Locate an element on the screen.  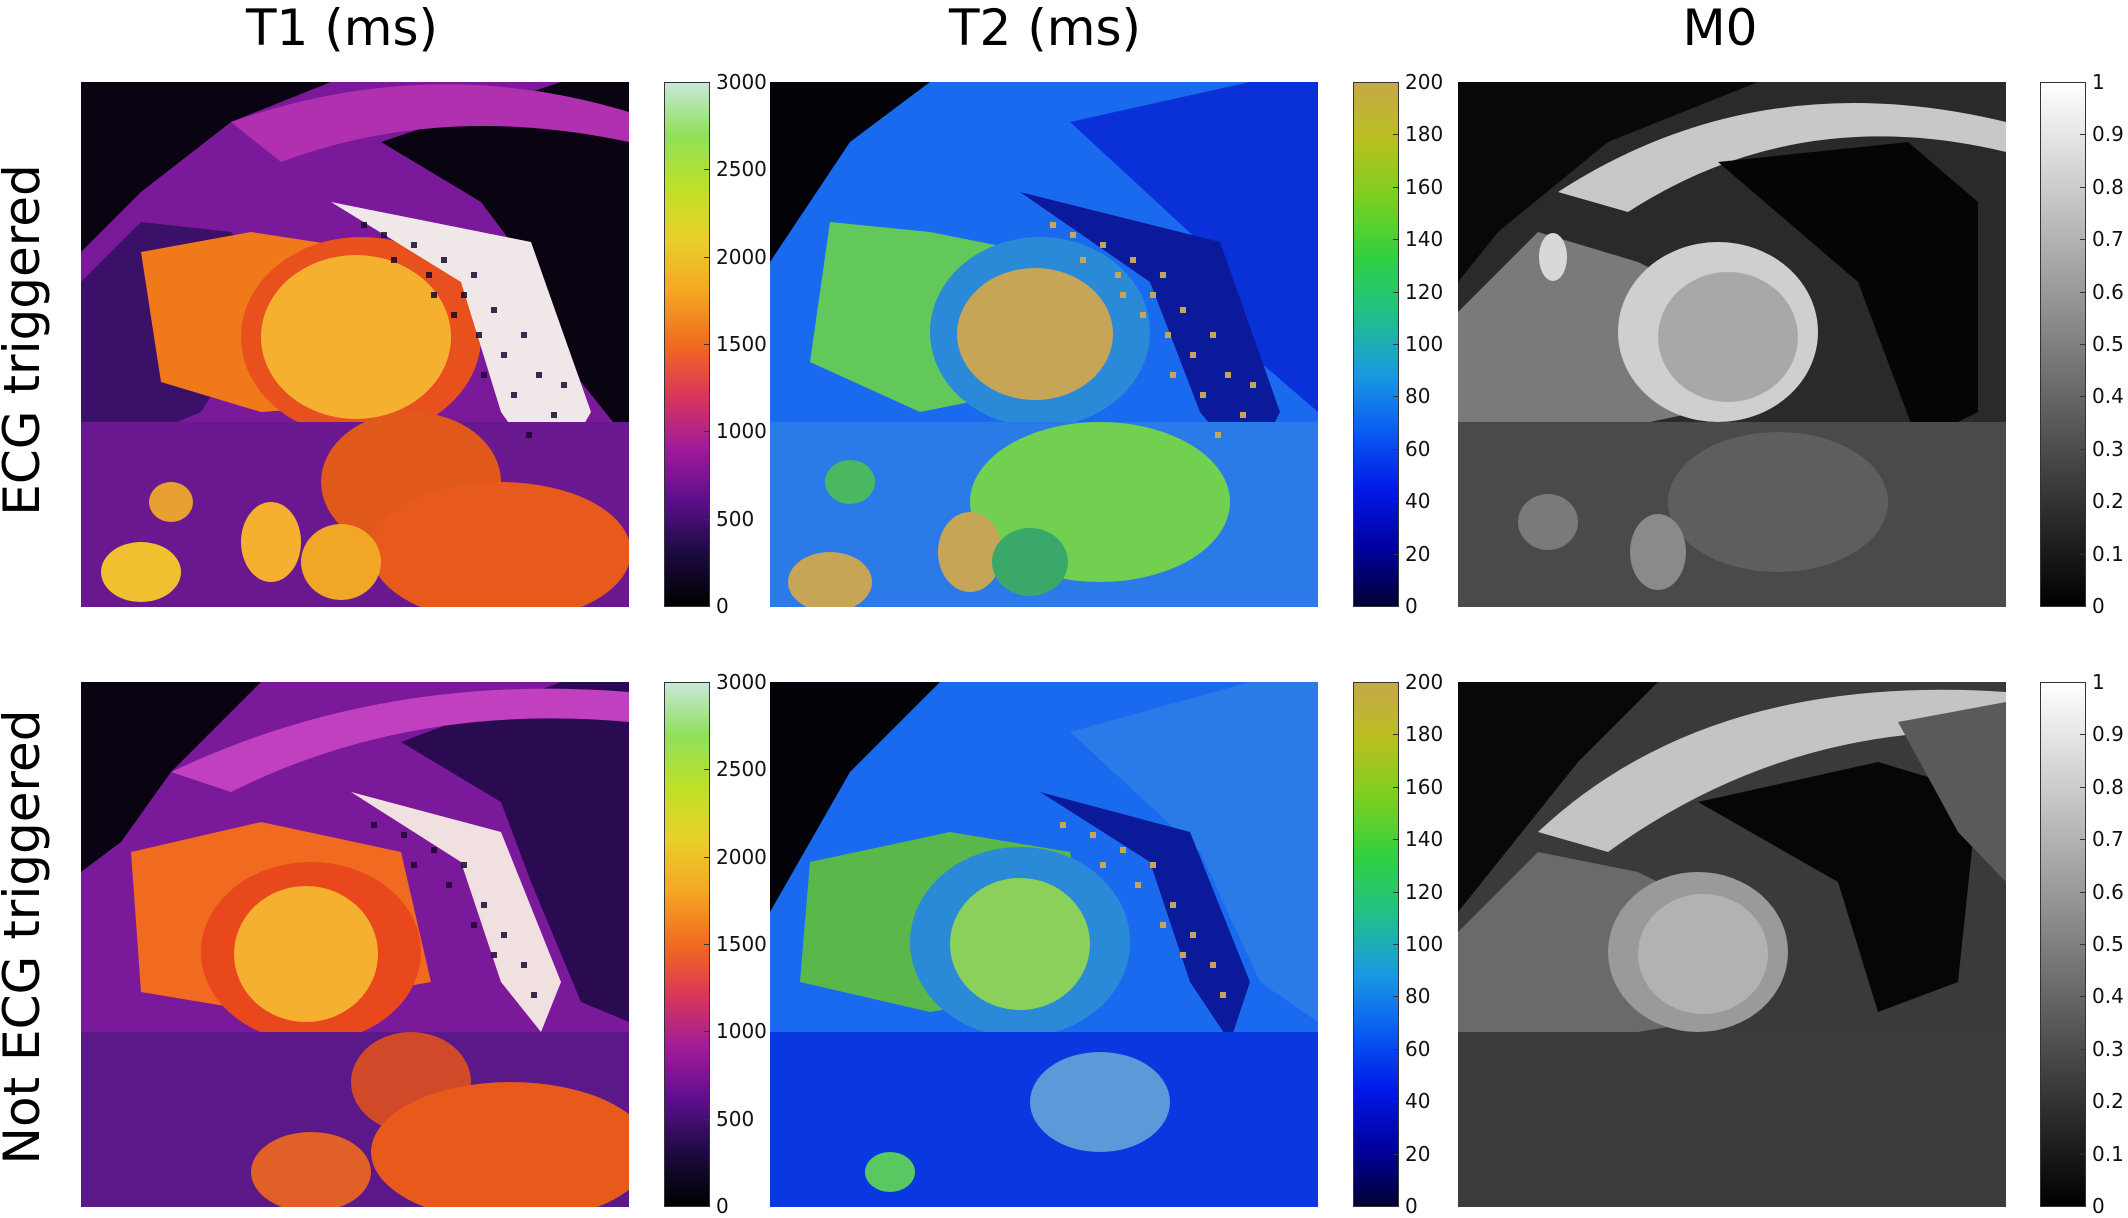
t2-colorbar-not-ecg-triggered is located at coordinates (1376, 944).